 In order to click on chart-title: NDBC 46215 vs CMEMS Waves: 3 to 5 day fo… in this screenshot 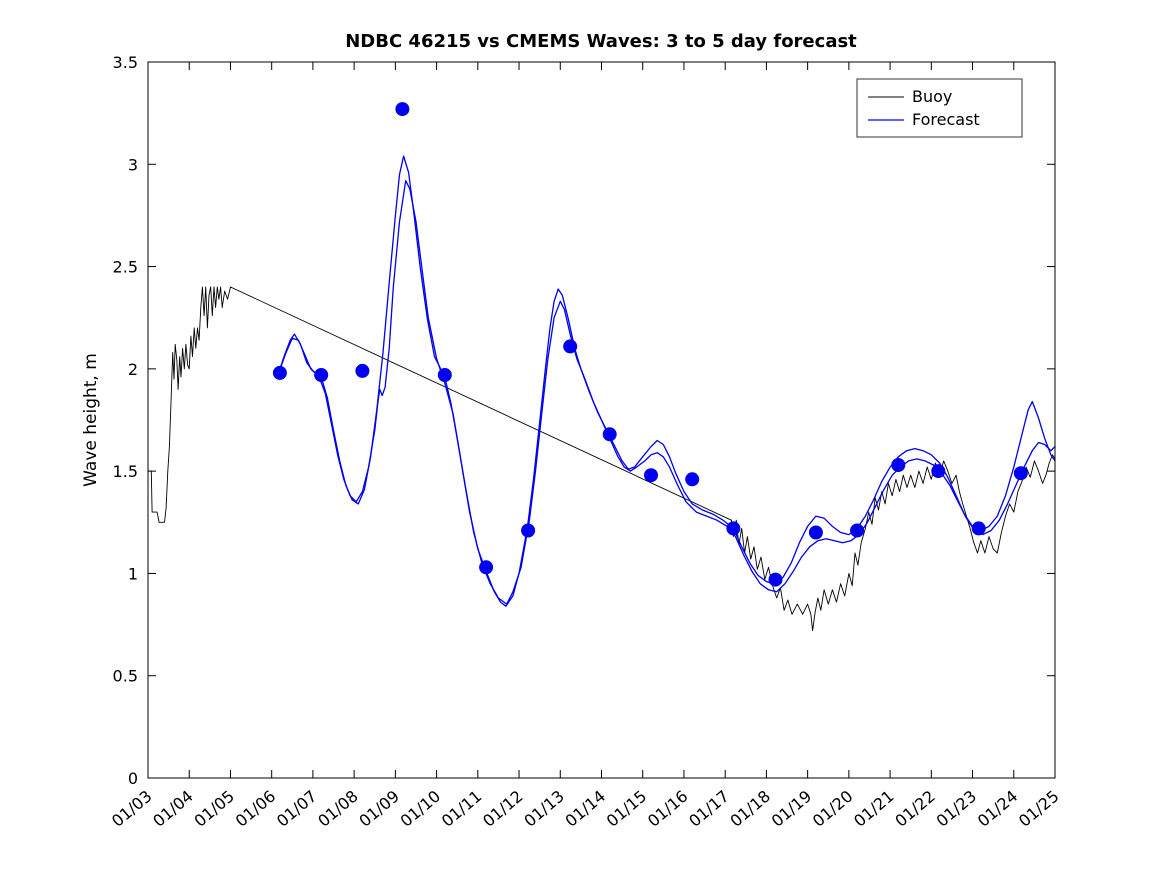, I will do `click(601, 41)`.